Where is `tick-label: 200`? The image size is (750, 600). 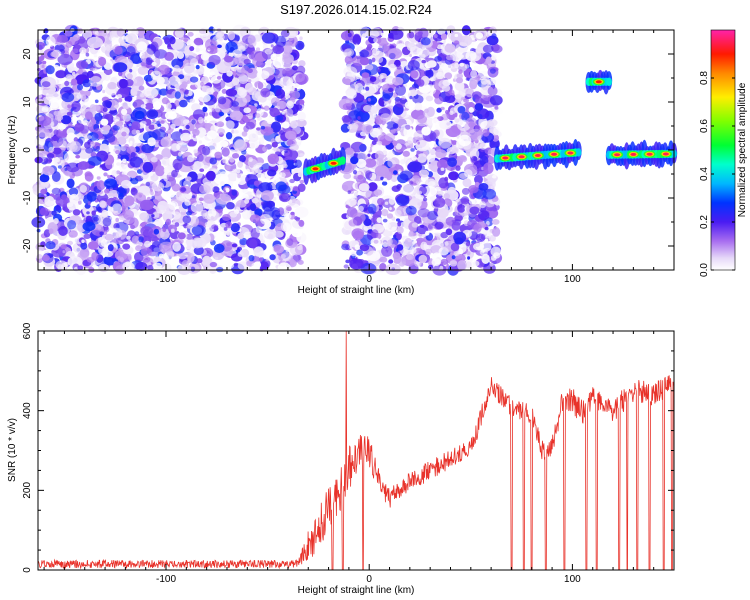 tick-label: 200 is located at coordinates (27, 490).